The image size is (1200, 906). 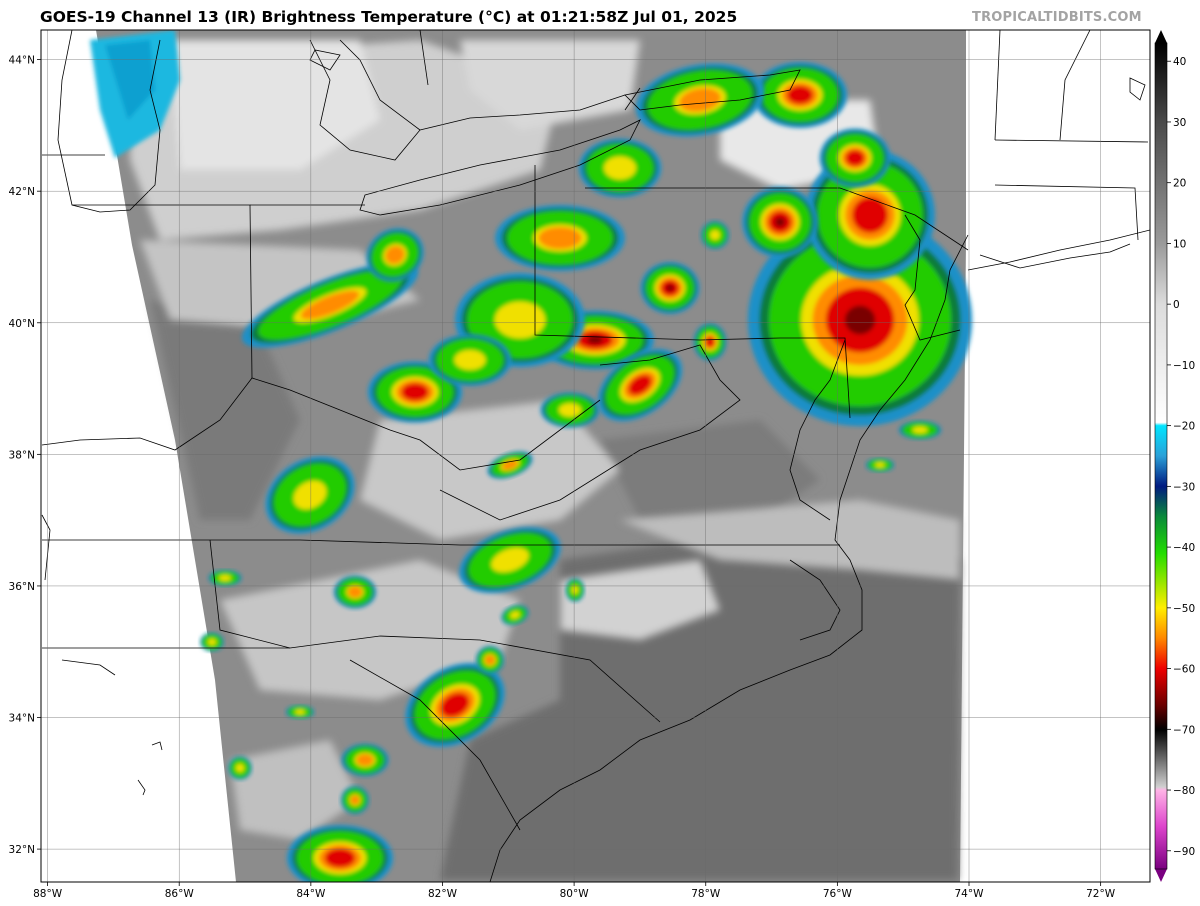 I want to click on long-island, so click(x=1055, y=256).